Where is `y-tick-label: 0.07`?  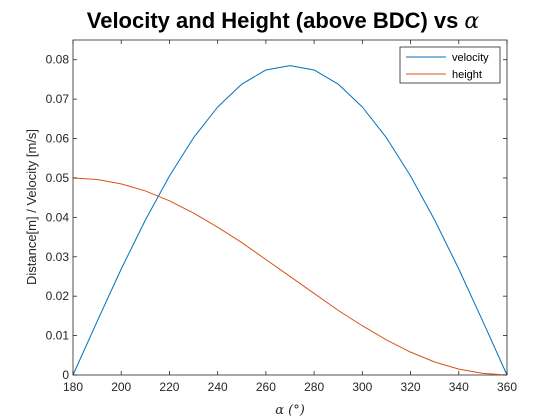
y-tick-label: 0.07 is located at coordinates (58, 99).